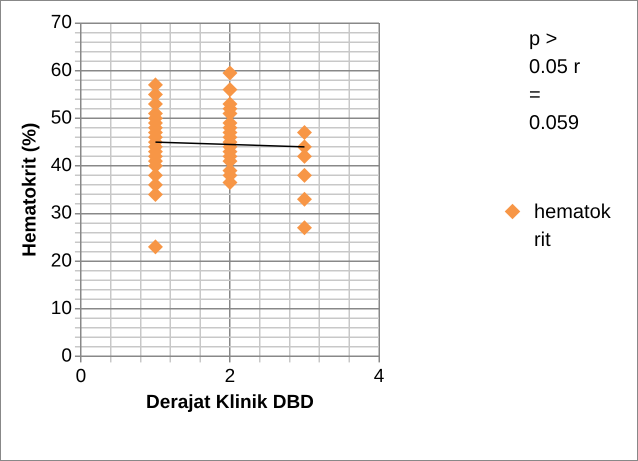 This screenshot has width=638, height=461. Describe the element at coordinates (230, 377) in the screenshot. I see `x-tick-label: 2` at that location.